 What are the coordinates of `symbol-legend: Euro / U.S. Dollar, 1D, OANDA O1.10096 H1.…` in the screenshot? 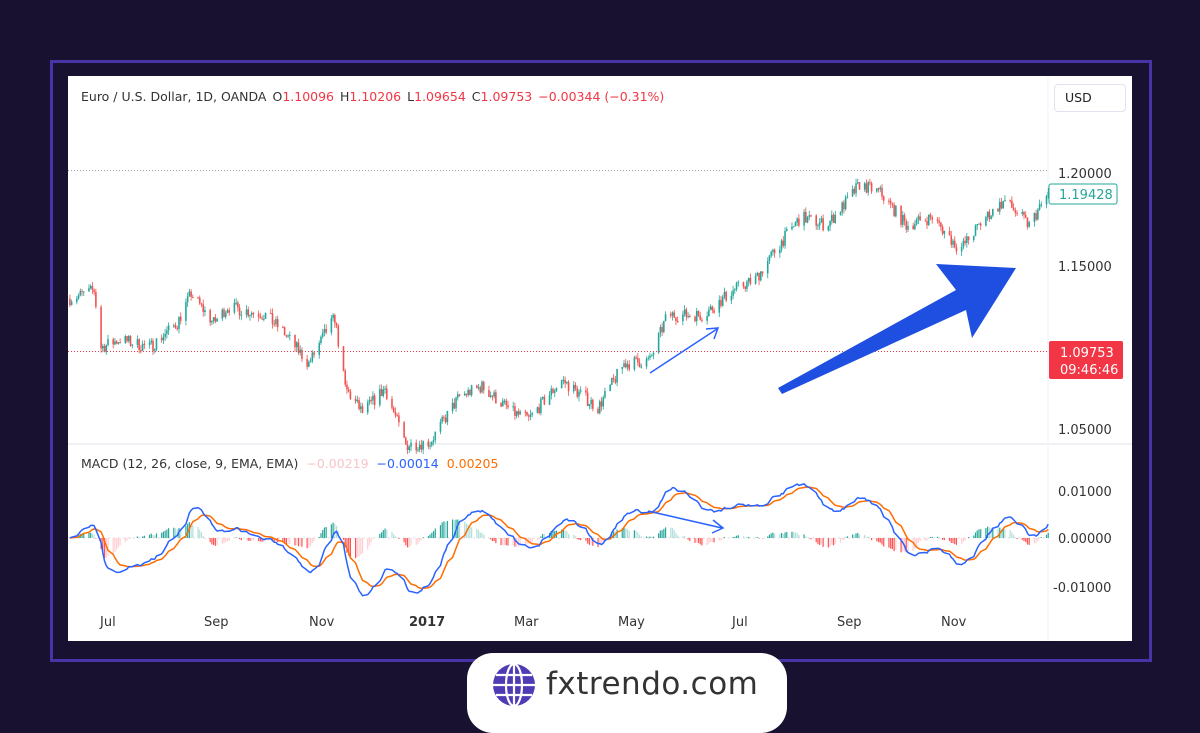 It's located at (372, 96).